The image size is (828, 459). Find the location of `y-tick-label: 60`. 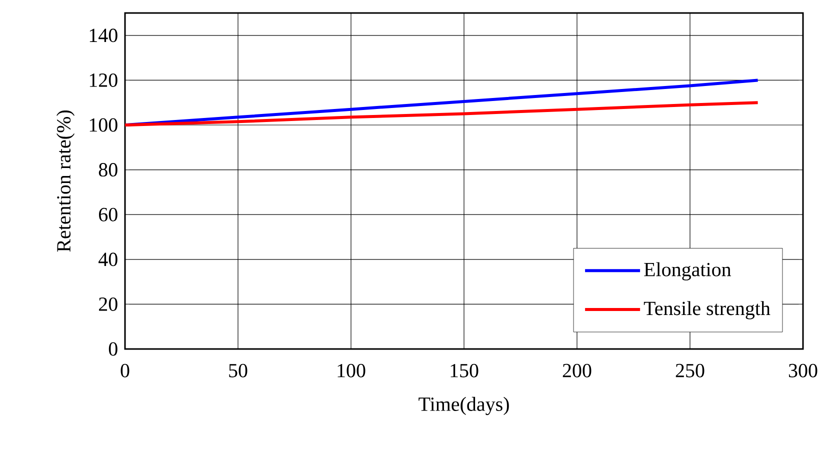

y-tick-label: 60 is located at coordinates (108, 215).